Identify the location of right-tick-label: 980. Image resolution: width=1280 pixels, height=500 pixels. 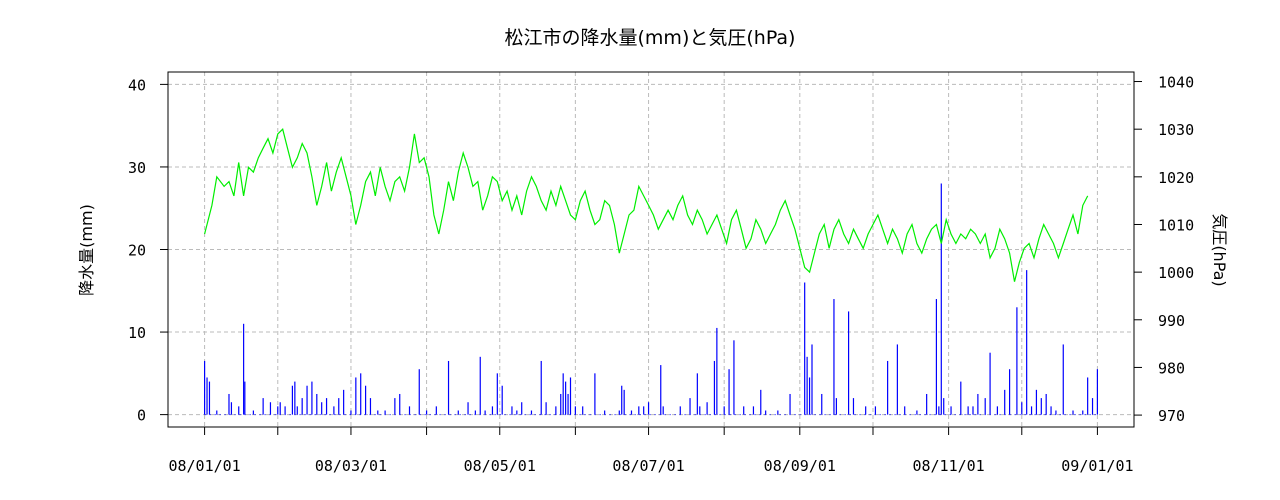
(1171, 368).